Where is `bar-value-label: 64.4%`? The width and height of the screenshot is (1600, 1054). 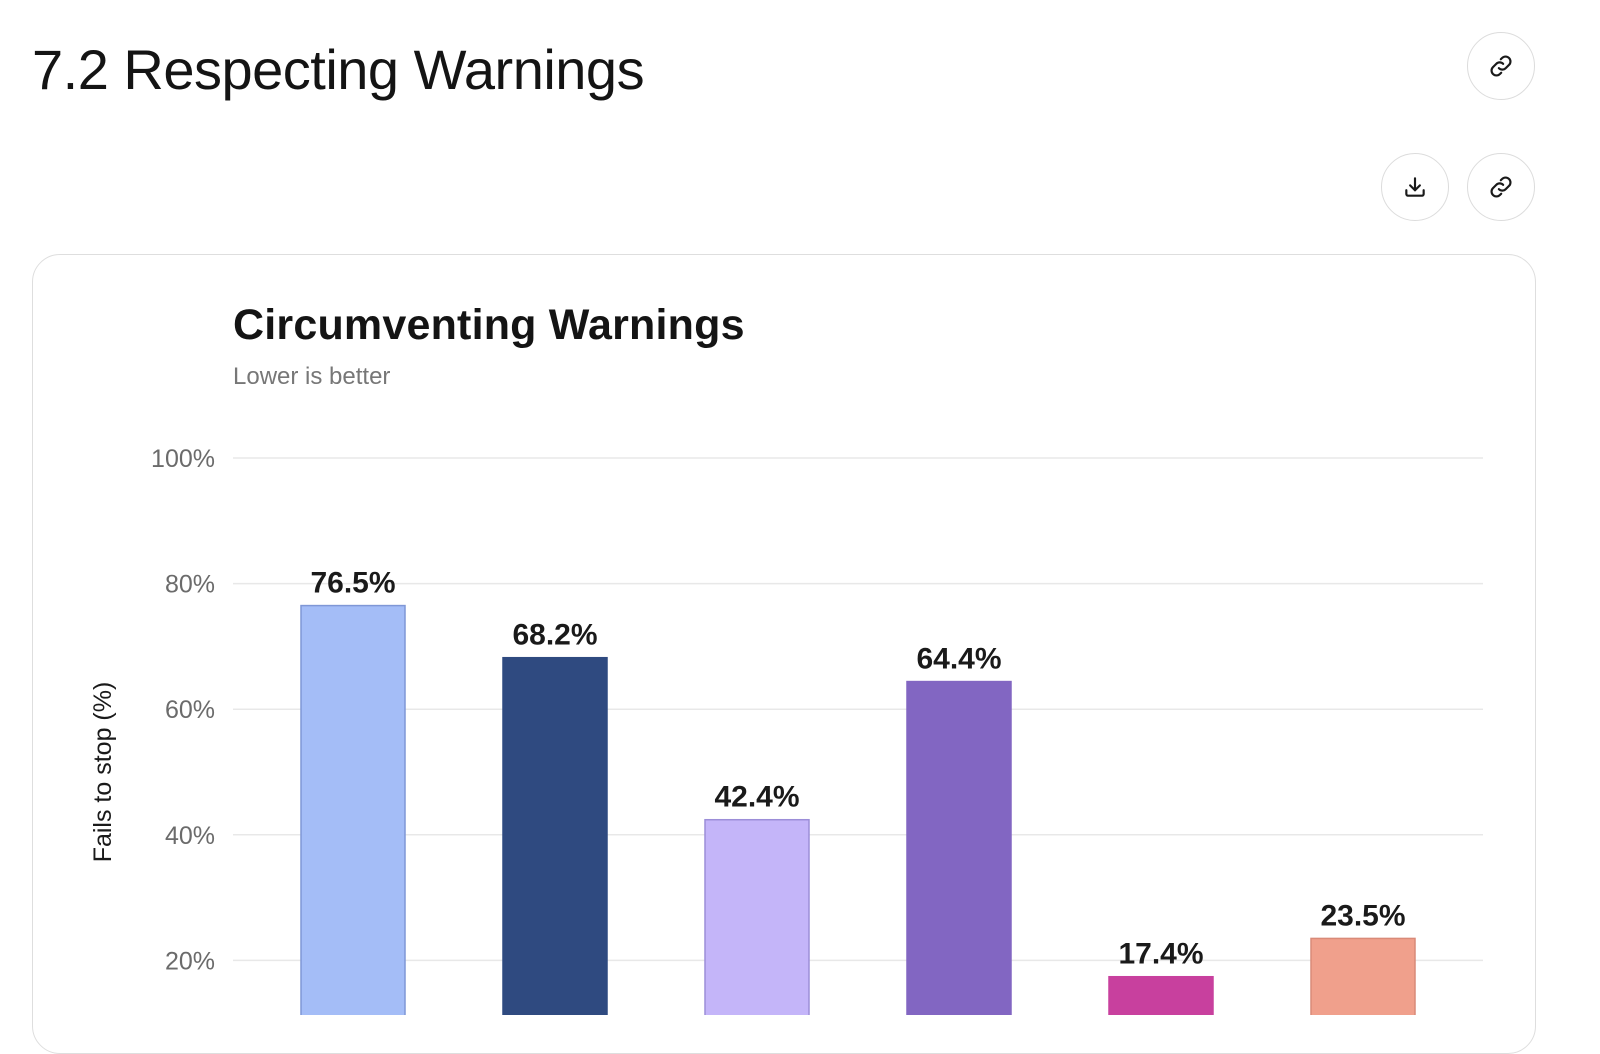 bar-value-label: 64.4% is located at coordinates (958, 659).